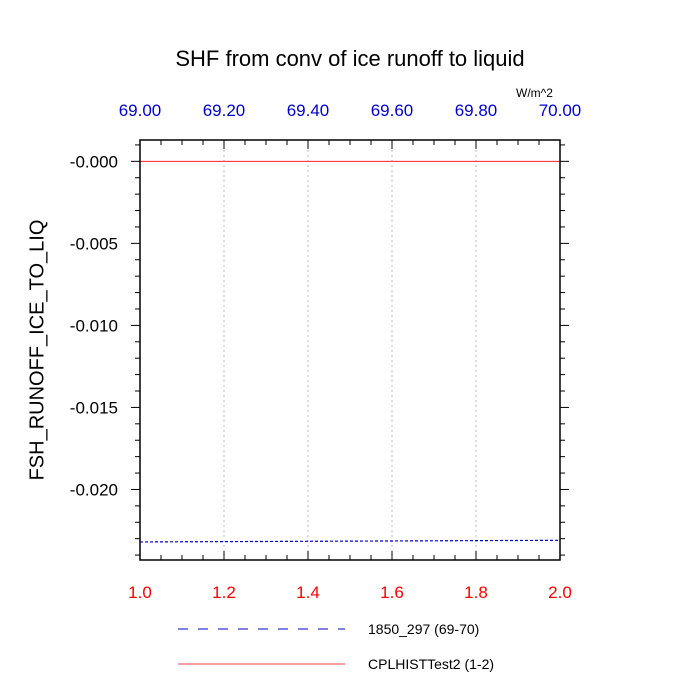 This screenshot has height=700, width=700. What do you see at coordinates (476, 110) in the screenshot?
I see `x-tick-label-top-4: 69.80` at bounding box center [476, 110].